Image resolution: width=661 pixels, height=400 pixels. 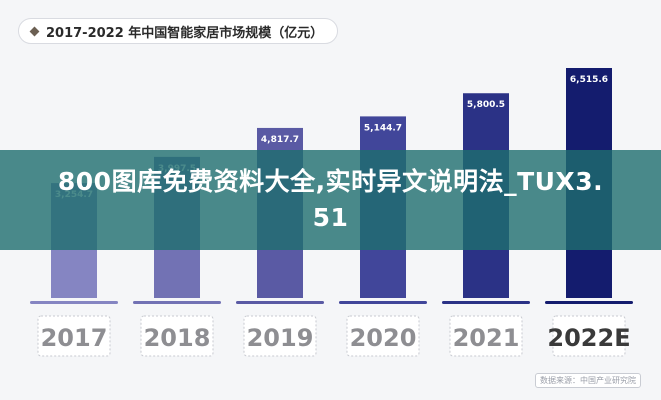 What do you see at coordinates (185, 33) in the screenshot?
I see `chart-title: 2017-2022 年中国智能家居市场规模（亿元）` at bounding box center [185, 33].